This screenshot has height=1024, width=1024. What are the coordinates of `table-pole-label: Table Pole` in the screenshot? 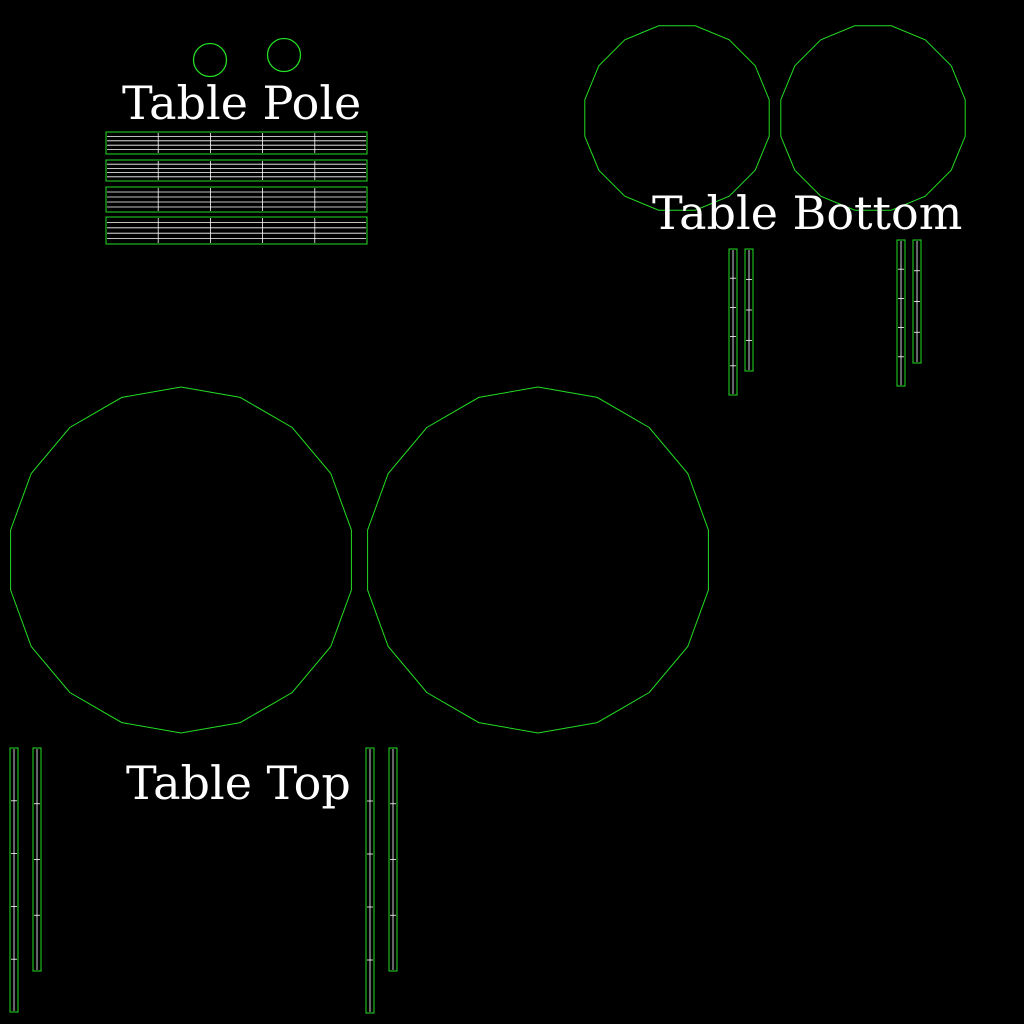 It's located at (242, 103).